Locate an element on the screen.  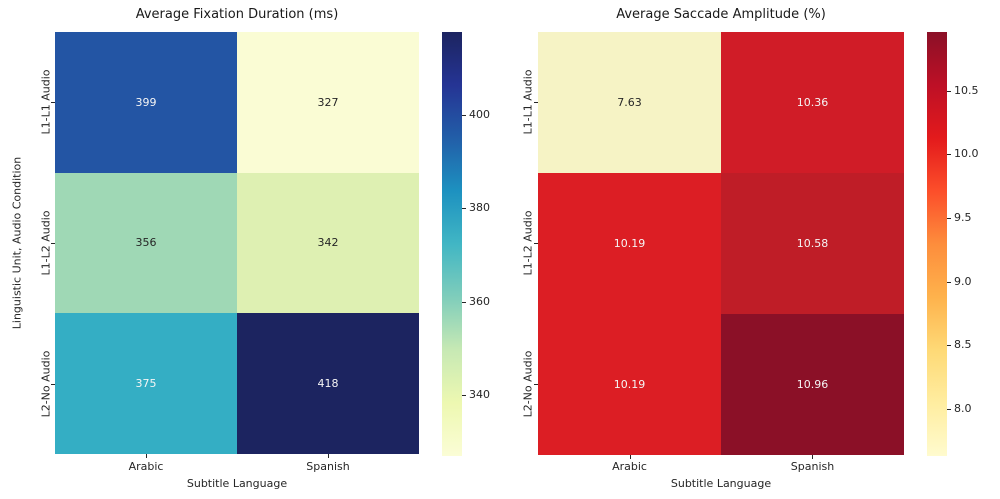
left-colorbar-tick: 340 is located at coordinates (476, 395).